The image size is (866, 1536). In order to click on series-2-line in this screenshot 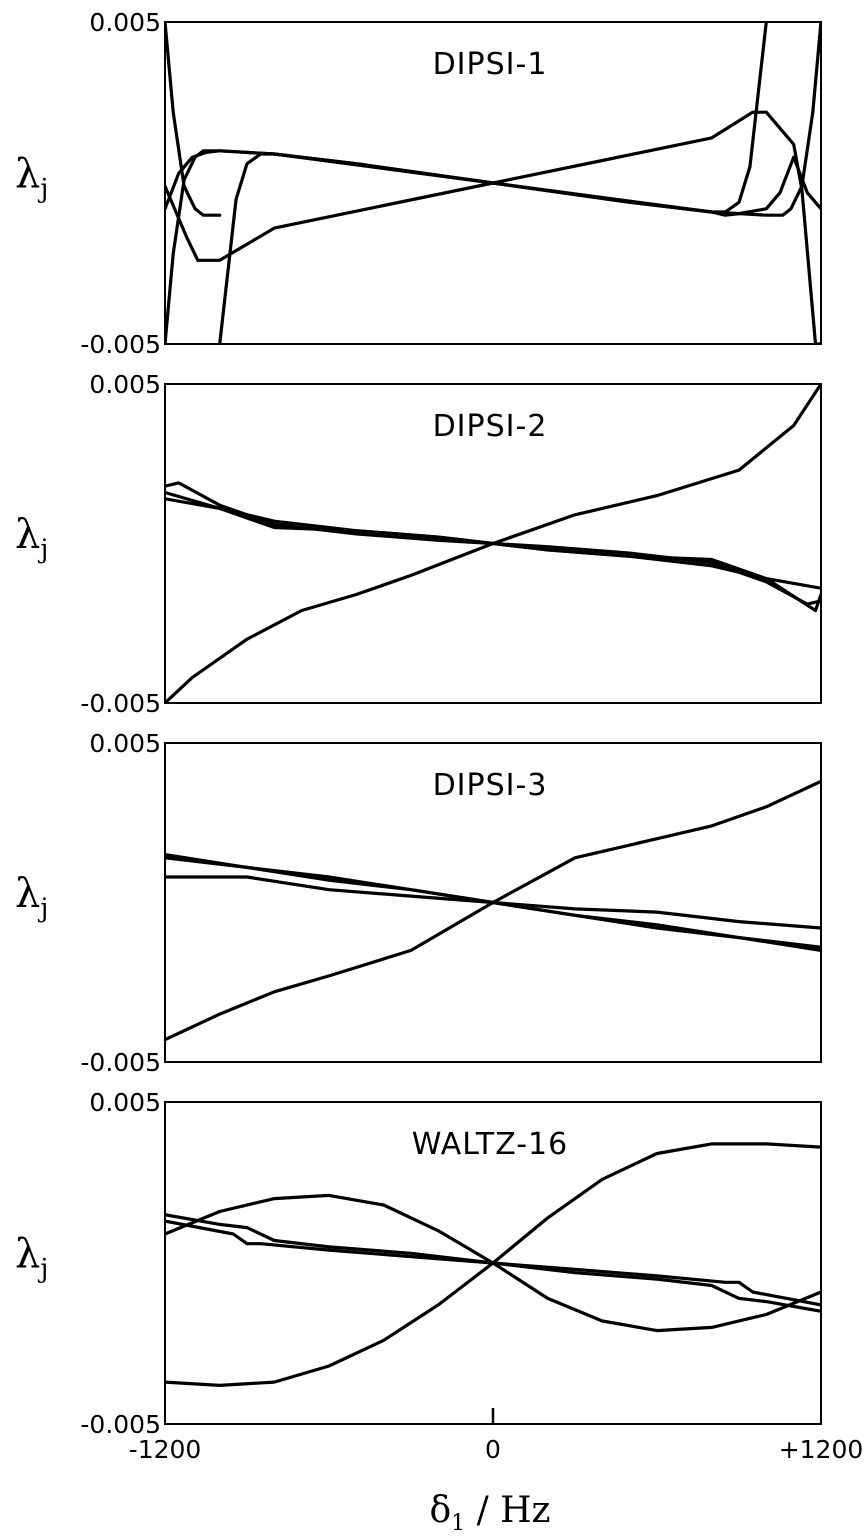, I will do `click(490, 227)`.